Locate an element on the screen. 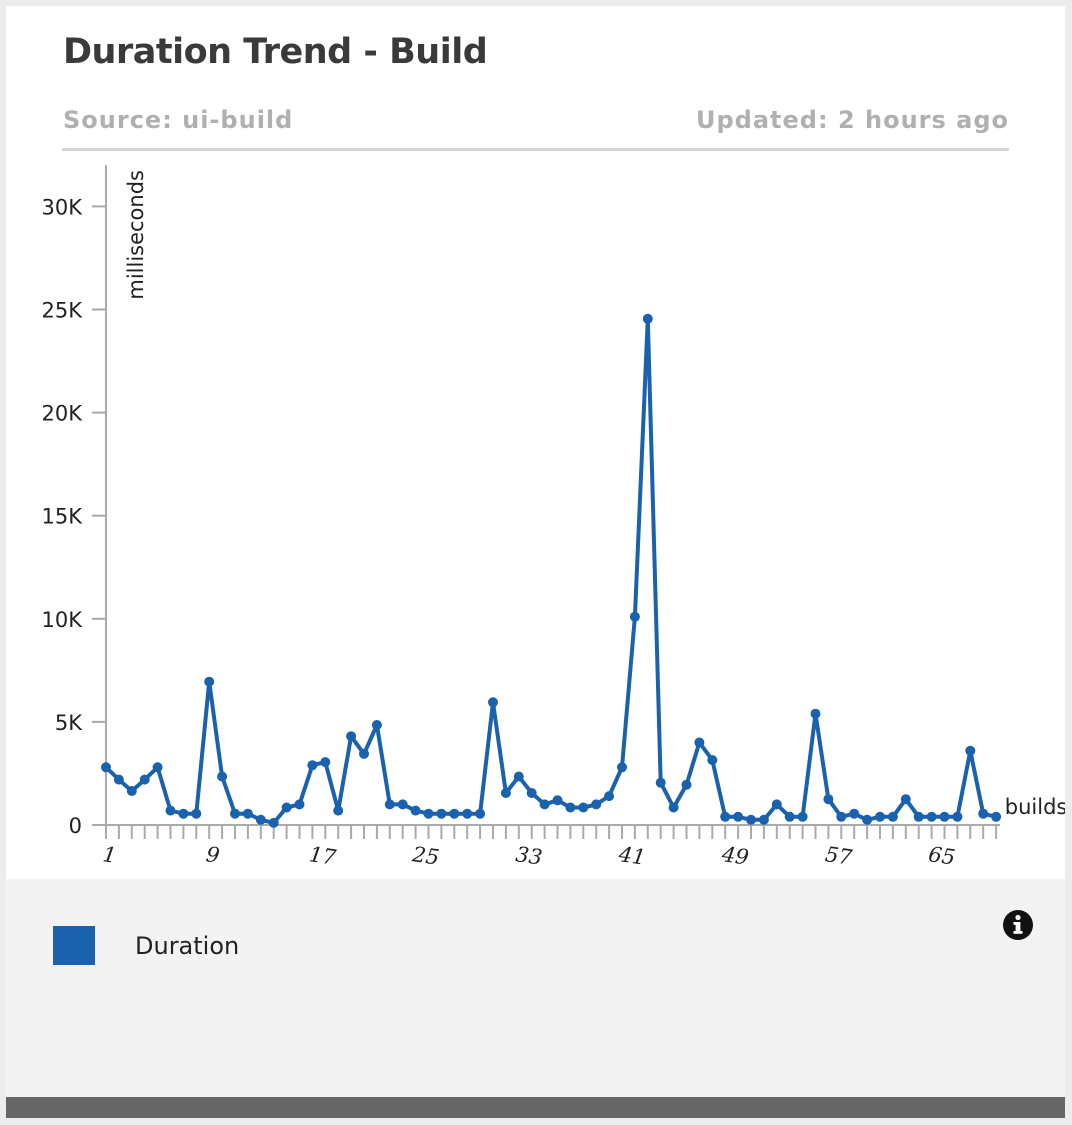  chart-meta-row: Source: ui-build Updated: 2 hours ago is located at coordinates (535, 128).